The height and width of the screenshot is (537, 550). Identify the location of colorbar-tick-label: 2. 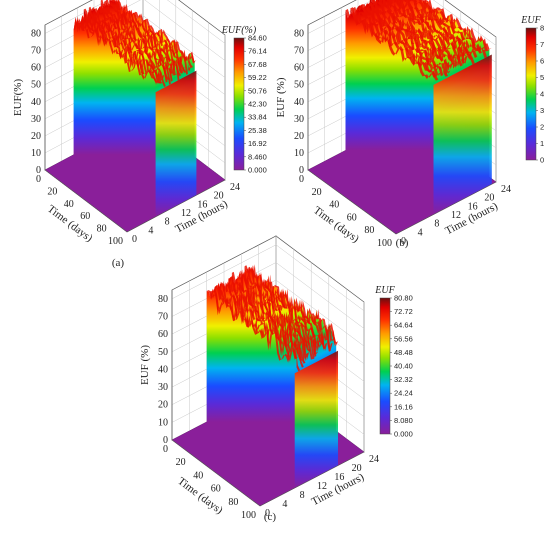
(542, 127).